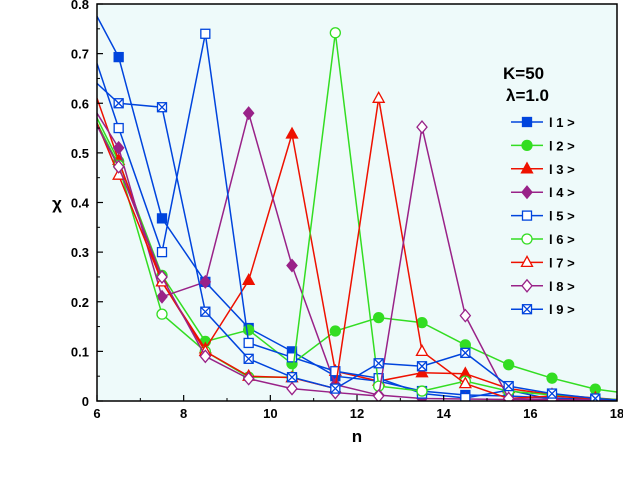 Image resolution: width=623 pixels, height=501 pixels. What do you see at coordinates (562, 262) in the screenshot?
I see `legend-label: l 7 >` at bounding box center [562, 262].